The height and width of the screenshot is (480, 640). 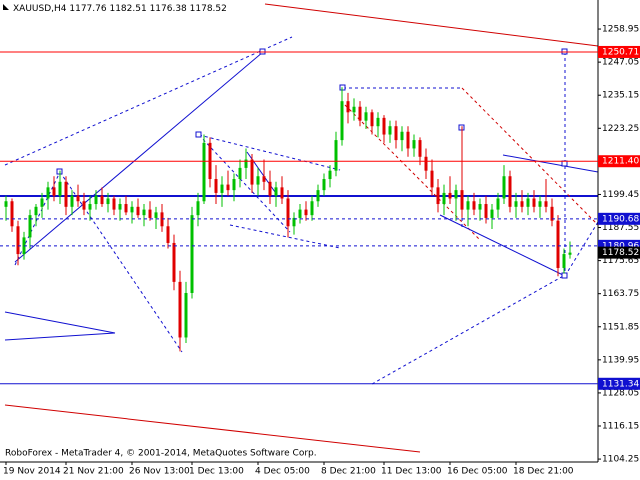 I want to click on y-tick-label: 1235.15, so click(x=620, y=96).